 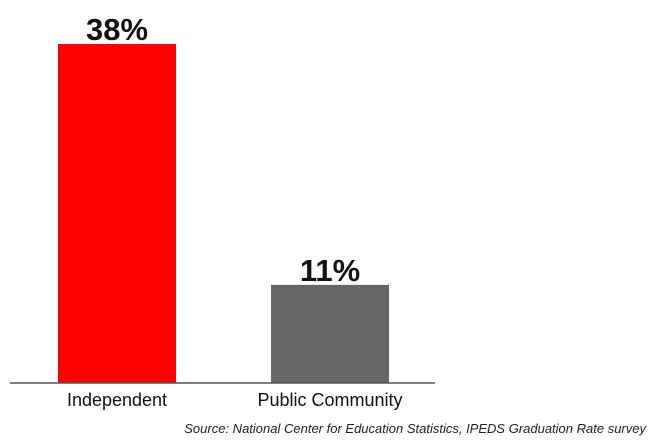 I want to click on value-label-independent: 38%, so click(x=117, y=29).